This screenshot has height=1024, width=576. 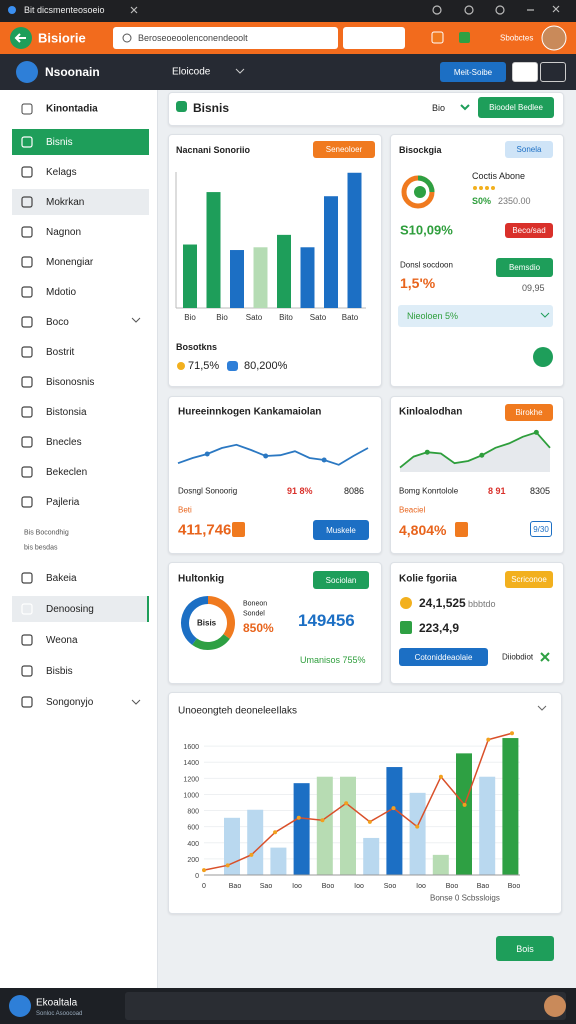 I want to click on donut-center: Bisis, so click(x=207, y=623).